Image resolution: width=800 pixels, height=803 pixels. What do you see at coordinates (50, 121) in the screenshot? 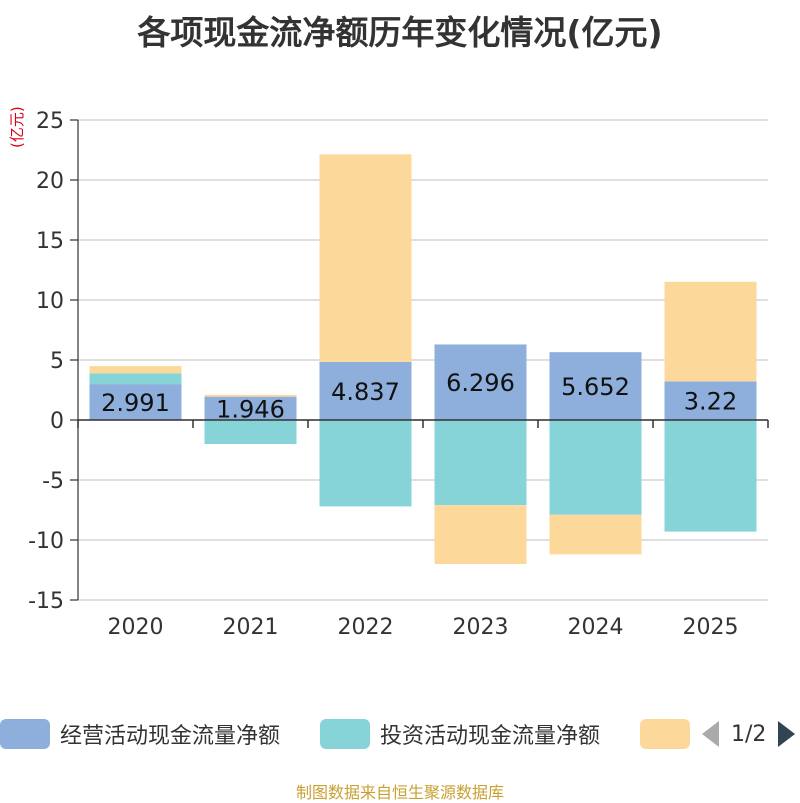
I see `y-tick-label: 25` at bounding box center [50, 121].